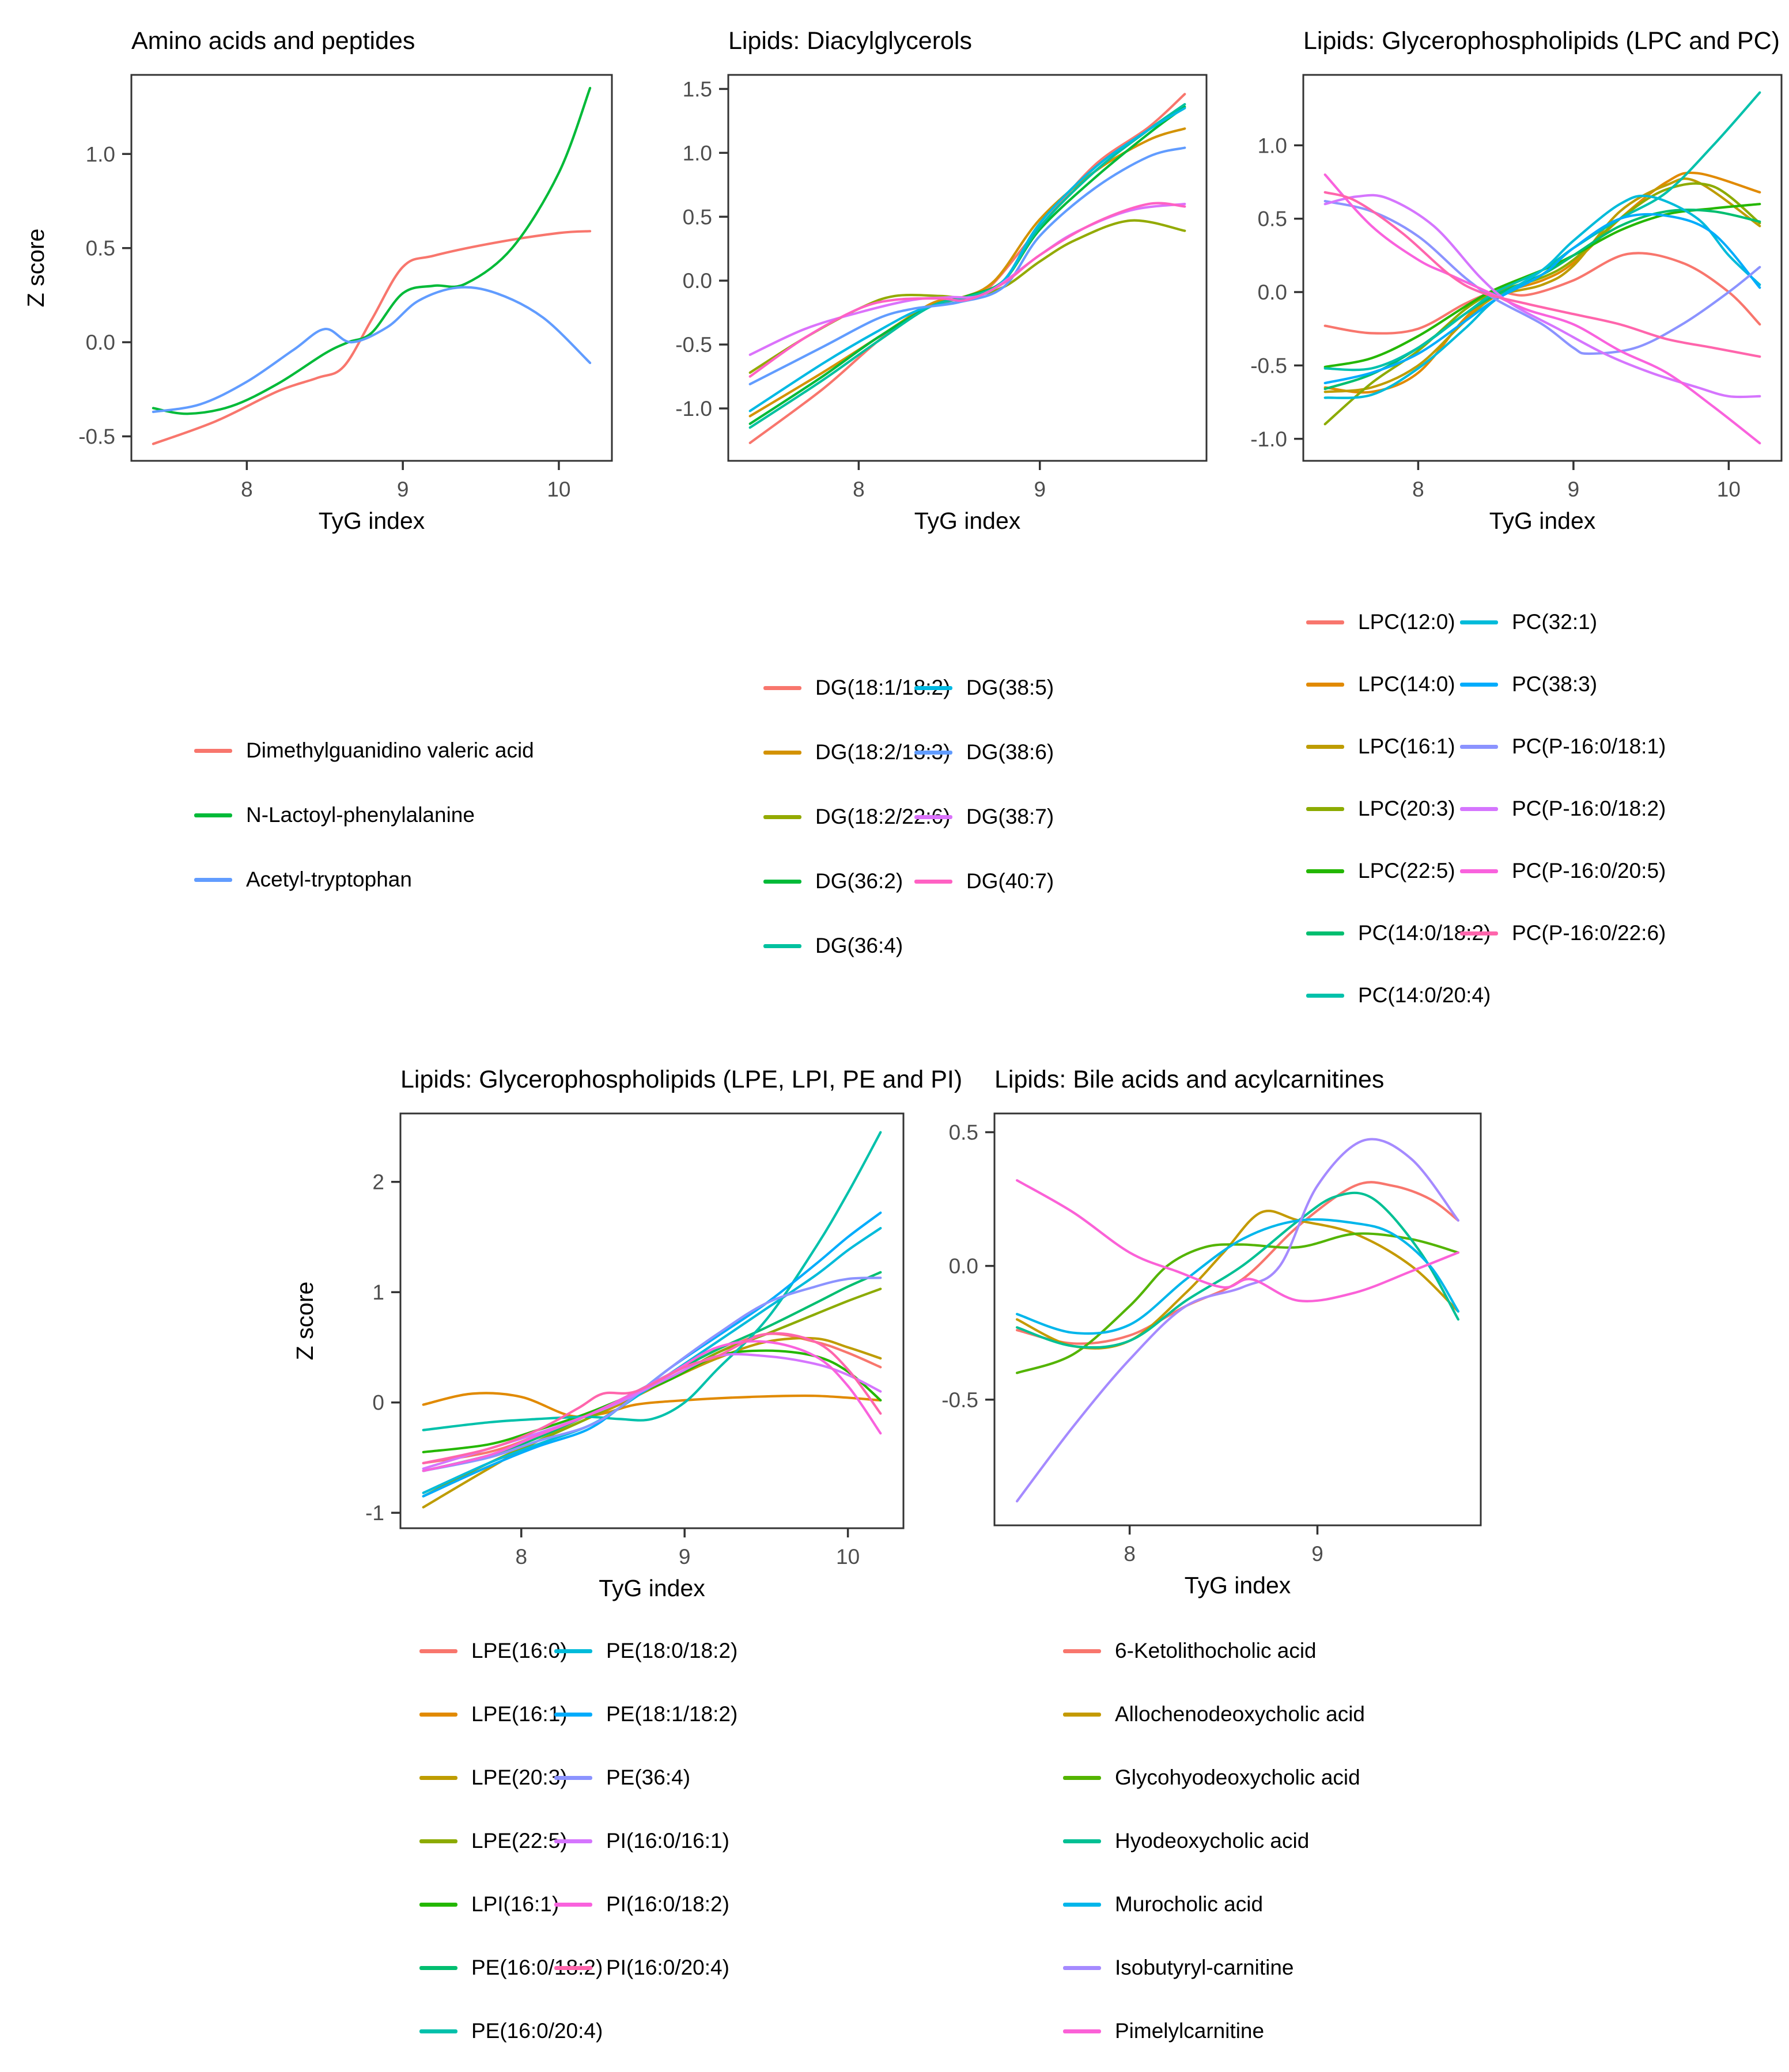  I want to click on series-line-LPC(16:1), so click(1542, 285).